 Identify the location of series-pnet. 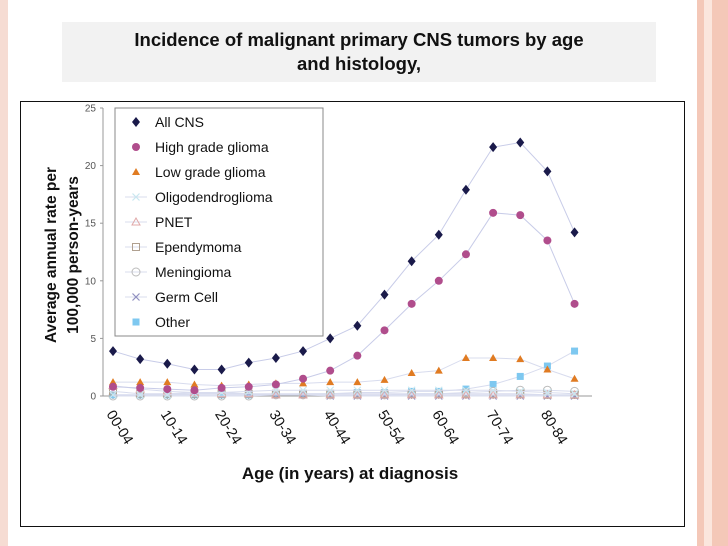
(344, 389).